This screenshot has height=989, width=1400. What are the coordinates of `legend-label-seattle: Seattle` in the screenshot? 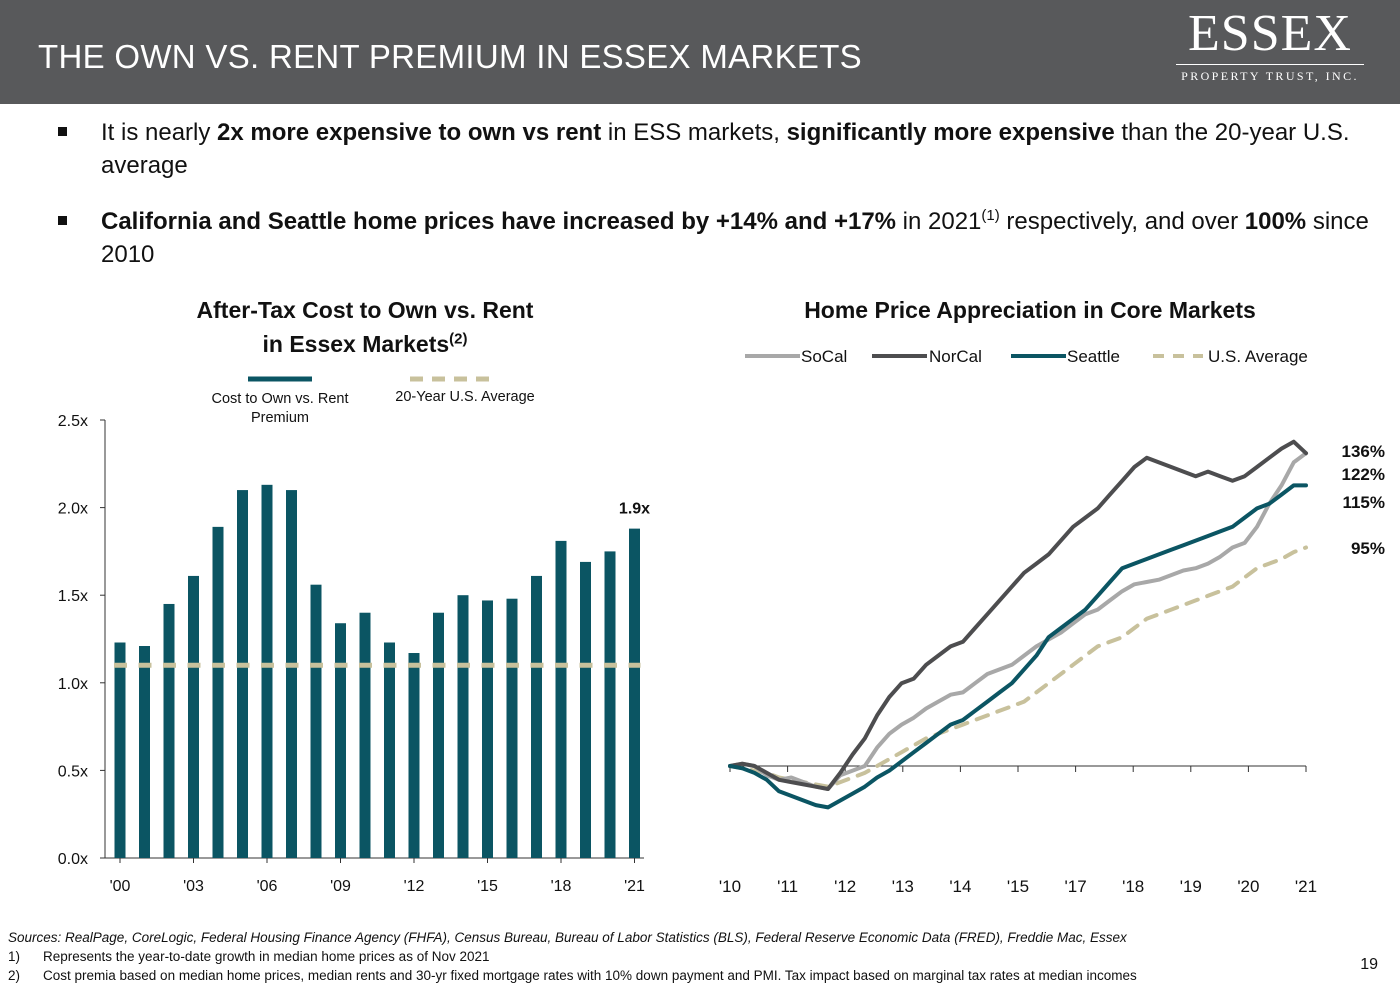 It's located at (1093, 356).